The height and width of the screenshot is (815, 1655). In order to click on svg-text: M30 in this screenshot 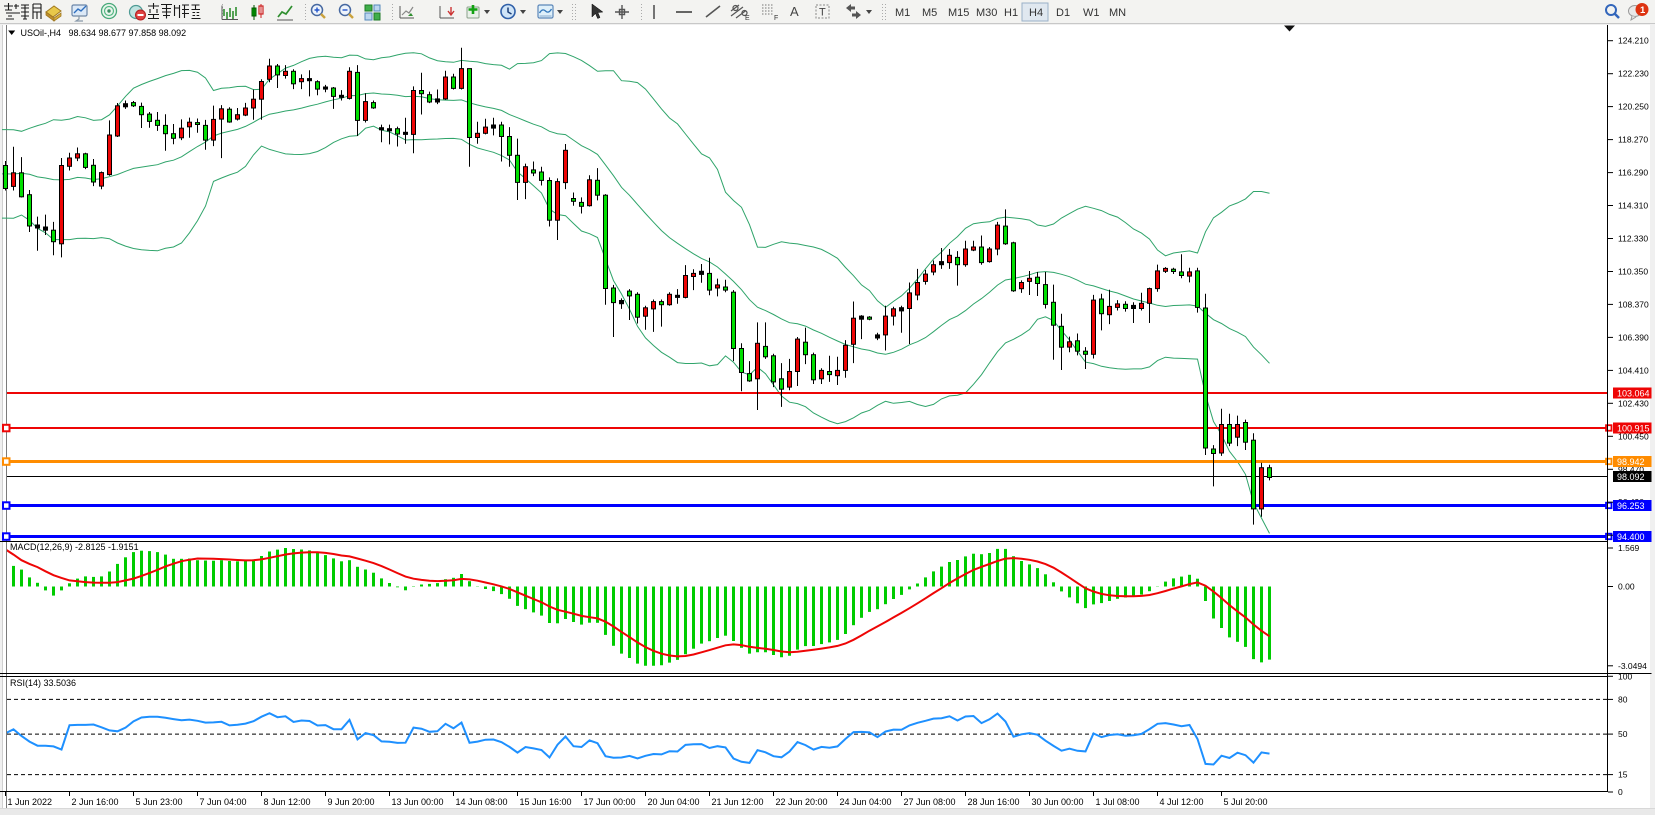, I will do `click(986, 13)`.